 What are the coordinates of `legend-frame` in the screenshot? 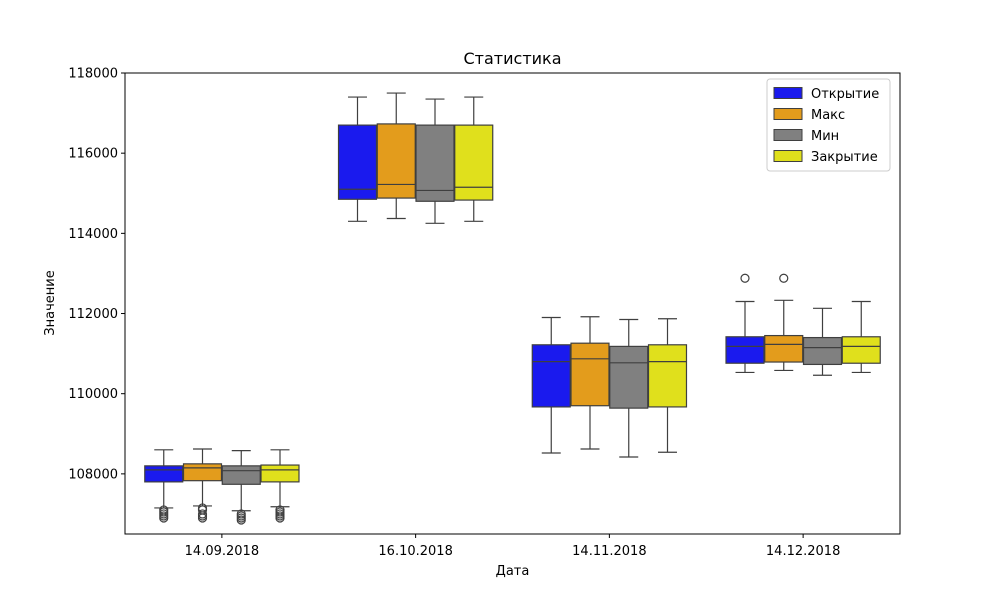 It's located at (828, 125).